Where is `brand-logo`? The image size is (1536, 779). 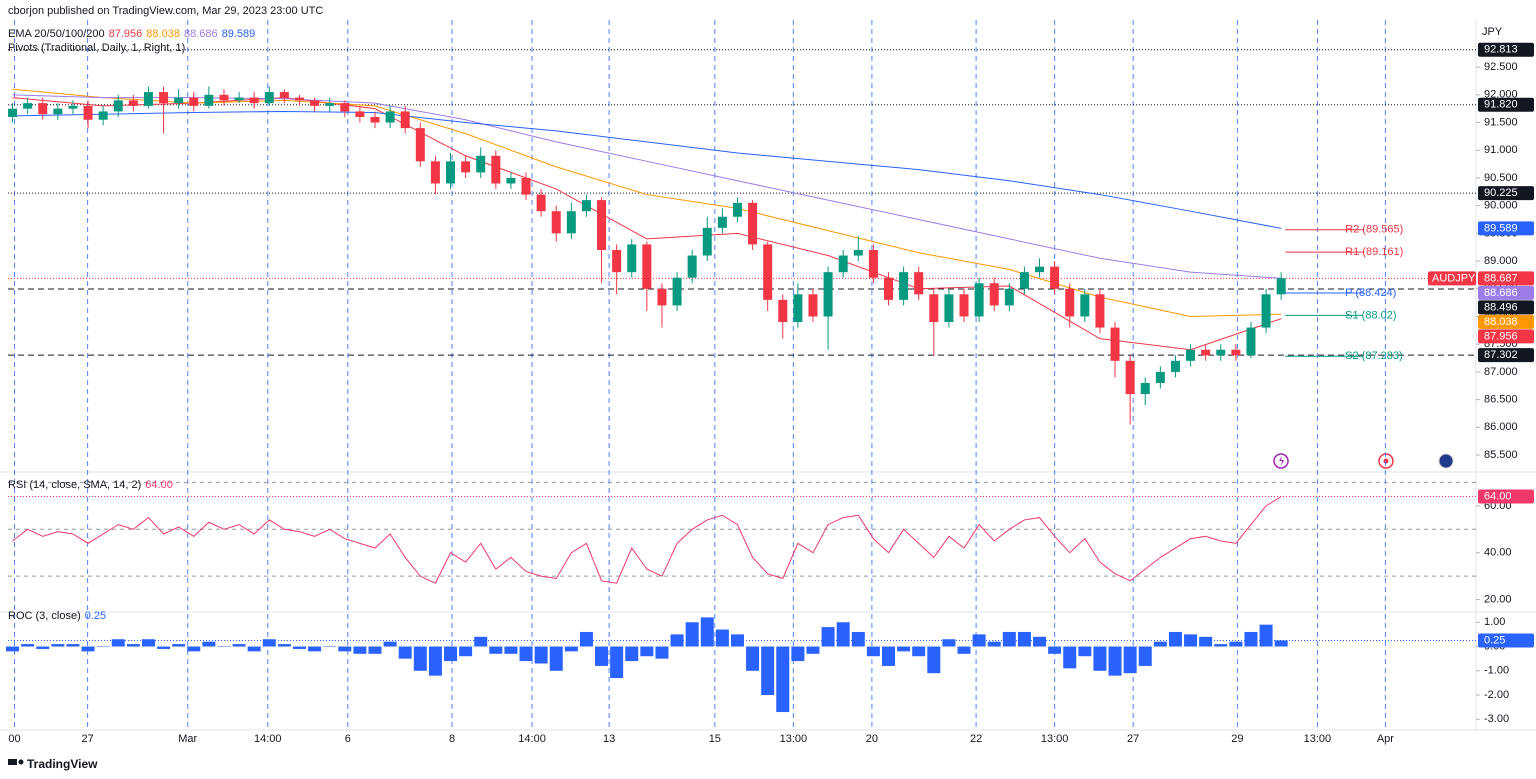
brand-logo is located at coordinates (16, 762).